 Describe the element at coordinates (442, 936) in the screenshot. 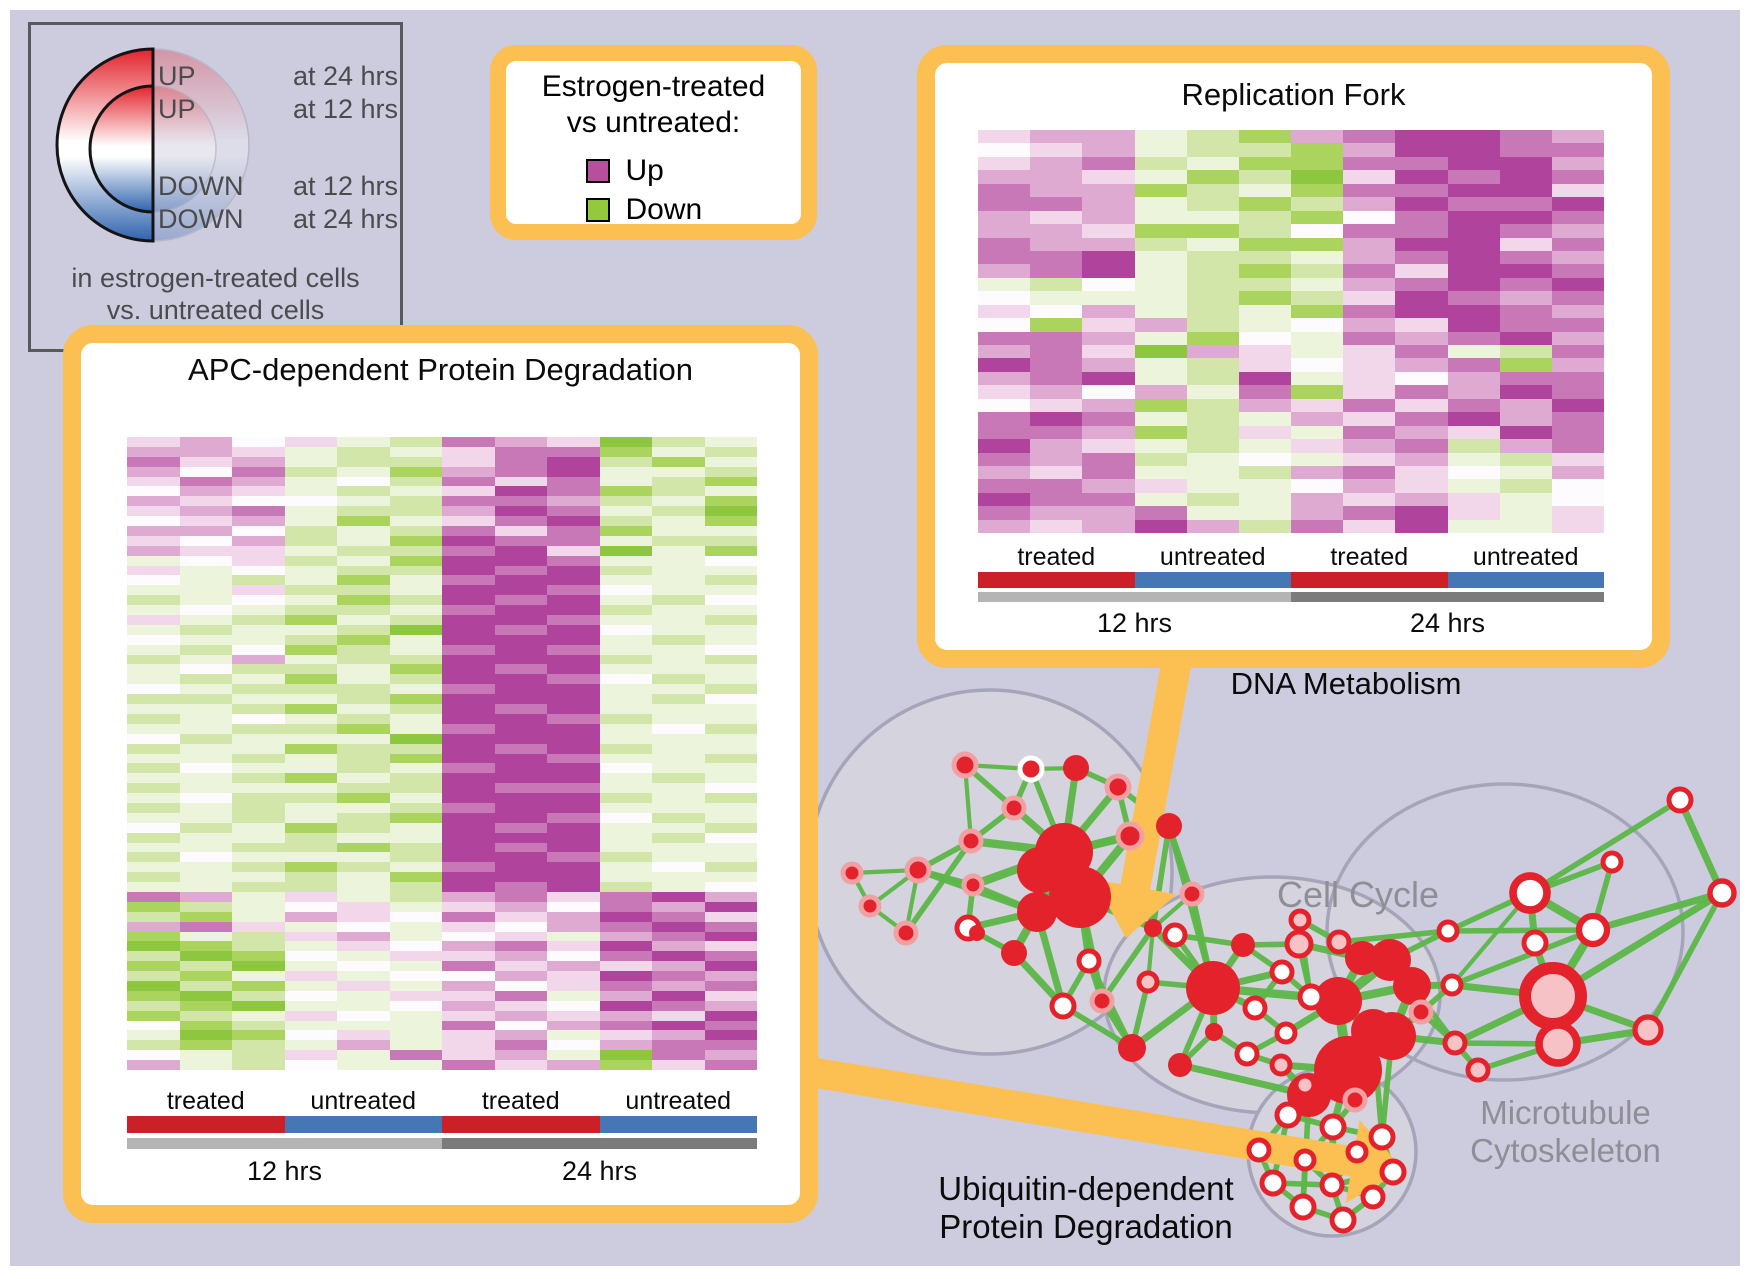

I see `heatmap-row` at that location.